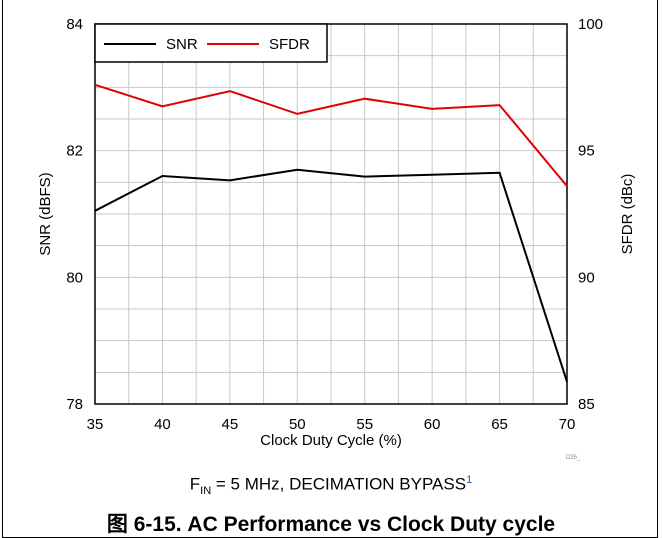 The width and height of the screenshot is (662, 538). Describe the element at coordinates (195, 484) in the screenshot. I see `note-prefix: F` at that location.